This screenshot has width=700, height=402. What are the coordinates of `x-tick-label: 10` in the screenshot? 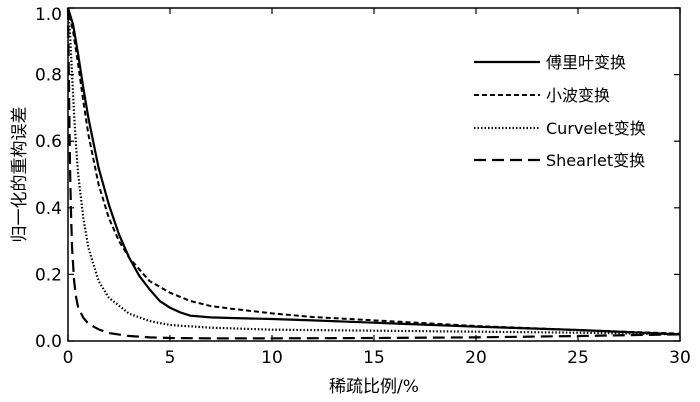 It's located at (272, 358).